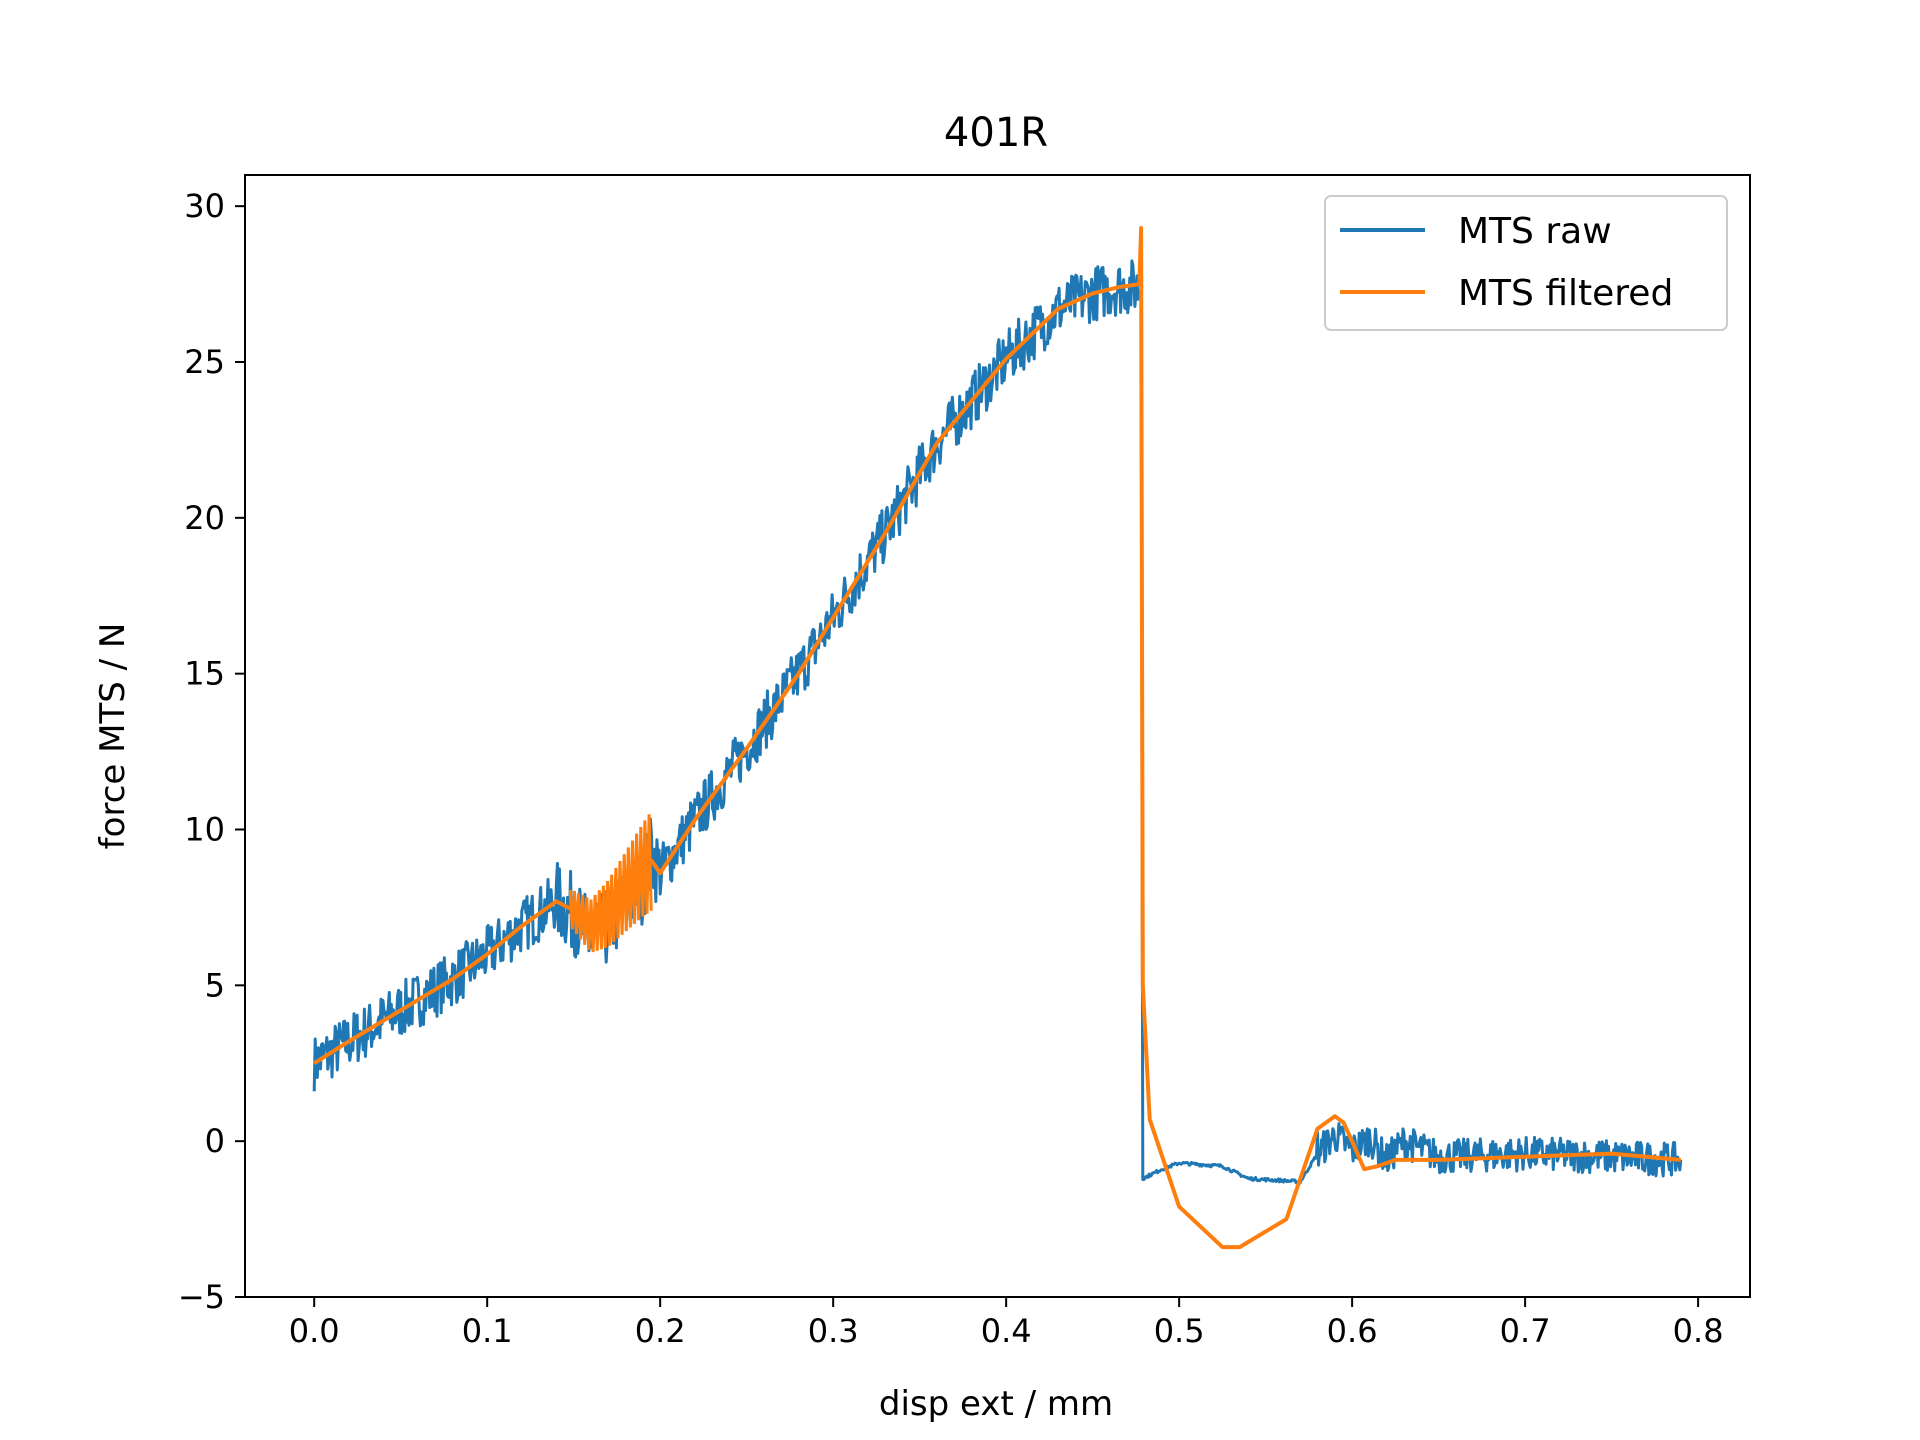 This screenshot has height=1440, width=1920. I want to click on x-tick-label: 0.2, so click(660, 1331).